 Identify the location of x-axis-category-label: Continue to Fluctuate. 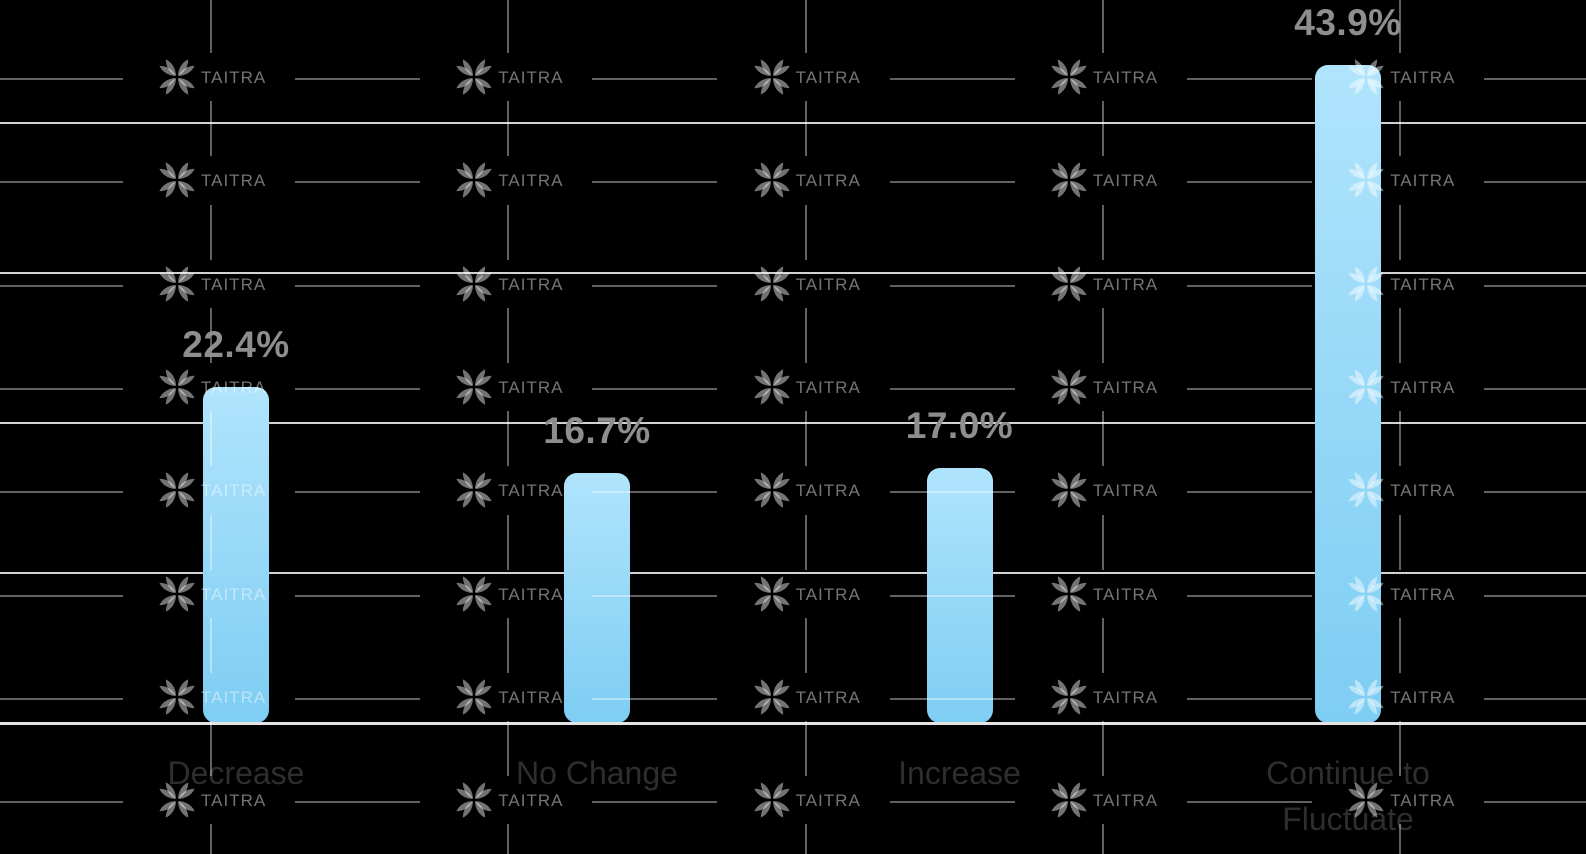
(1348, 796).